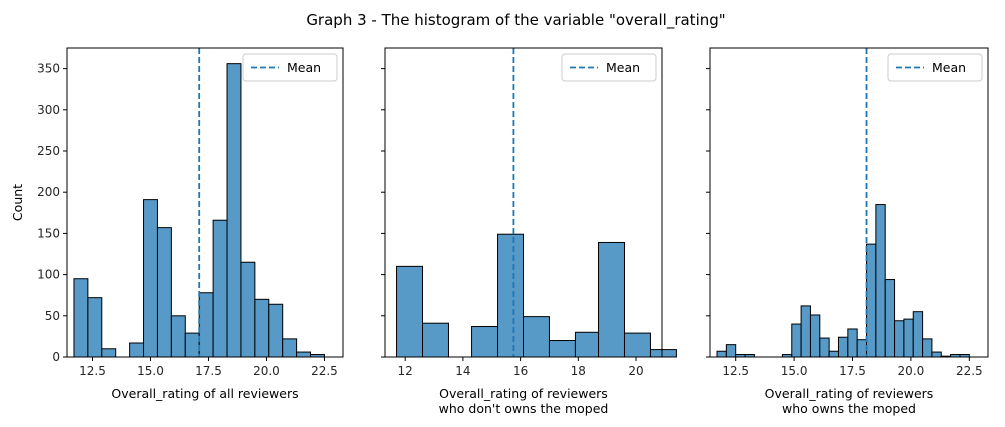 This screenshot has width=1005, height=427. Describe the element at coordinates (48, 151) in the screenshot. I see `y-tick-label: 250` at that location.